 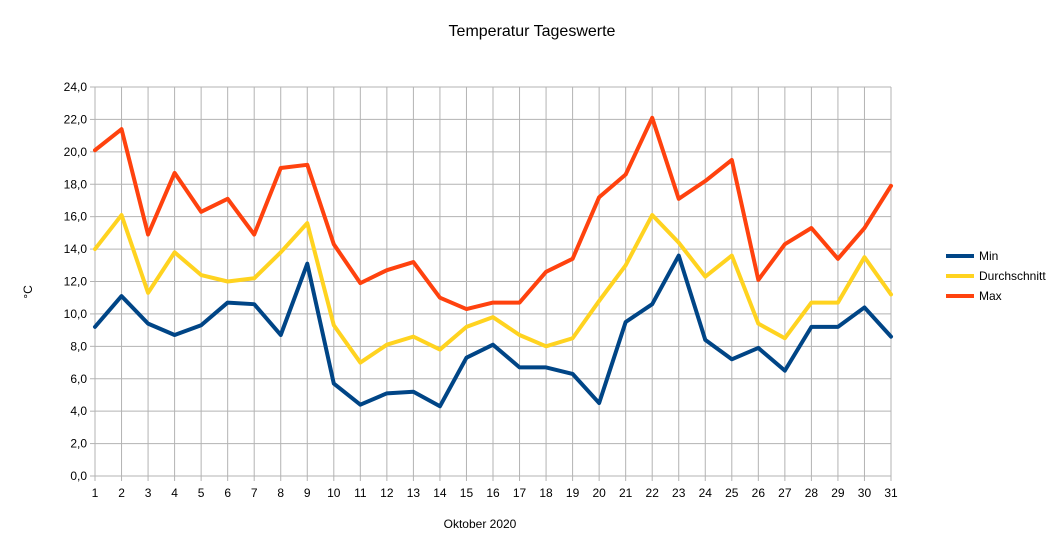 I want to click on x-tick-label: 1, so click(x=95, y=493).